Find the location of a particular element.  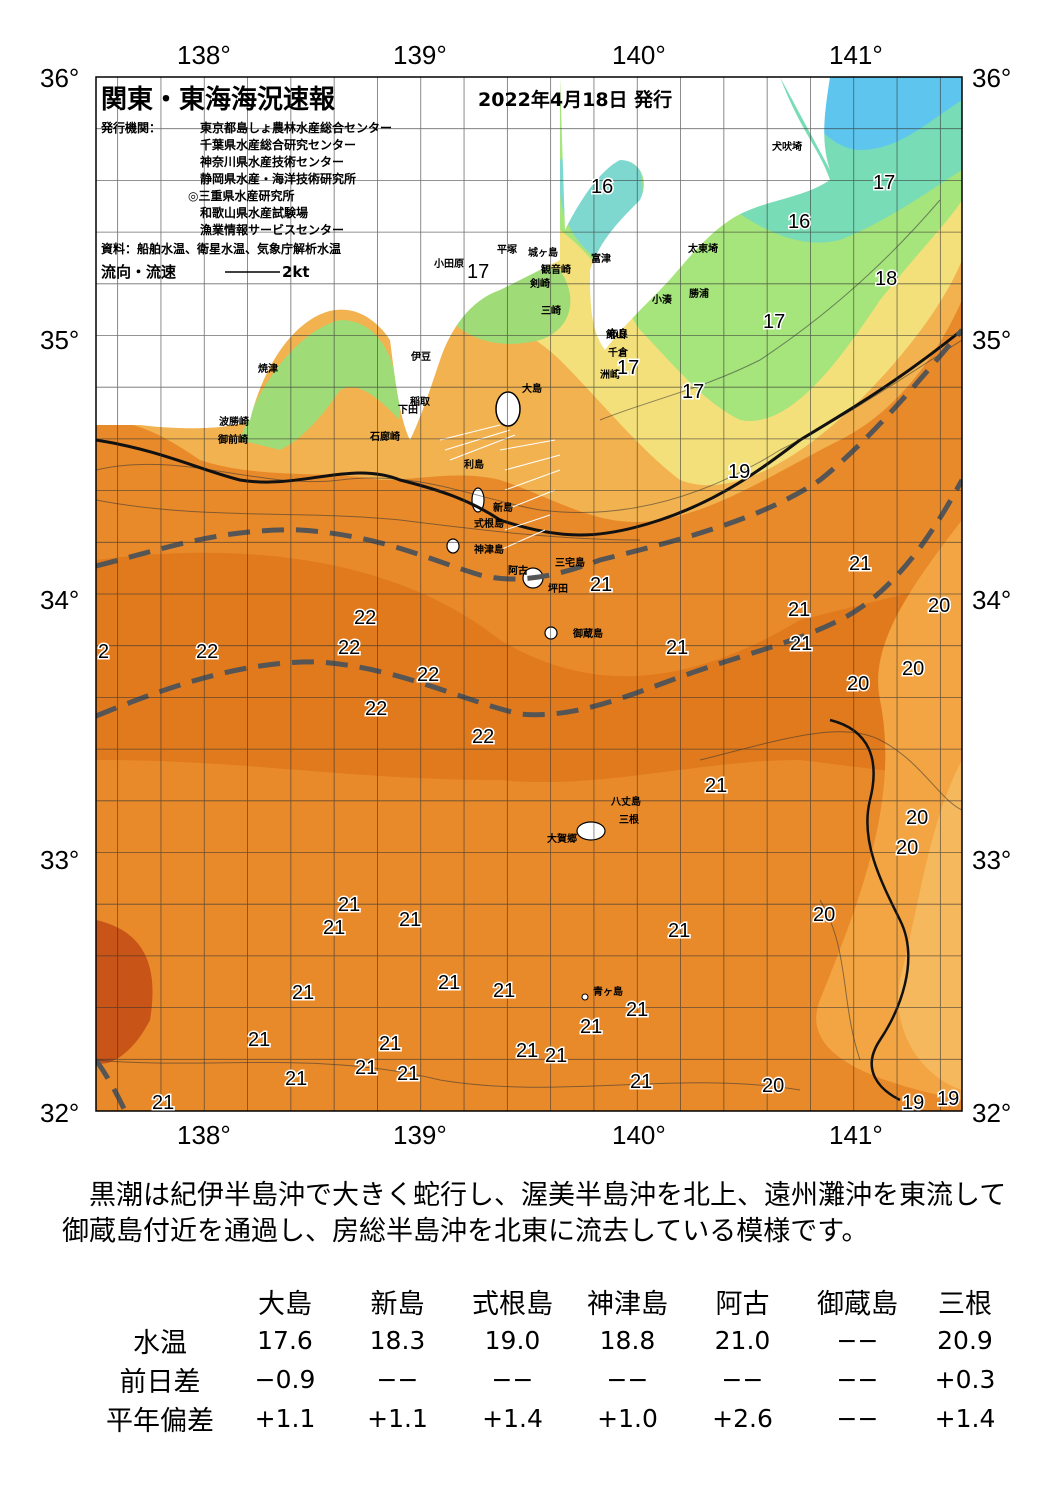

description-line-1: 黒潮は紀伊半島沖で大きく蛇行し、渥美半島沖を北上、遠州灘沖を東流して is located at coordinates (534, 1195).